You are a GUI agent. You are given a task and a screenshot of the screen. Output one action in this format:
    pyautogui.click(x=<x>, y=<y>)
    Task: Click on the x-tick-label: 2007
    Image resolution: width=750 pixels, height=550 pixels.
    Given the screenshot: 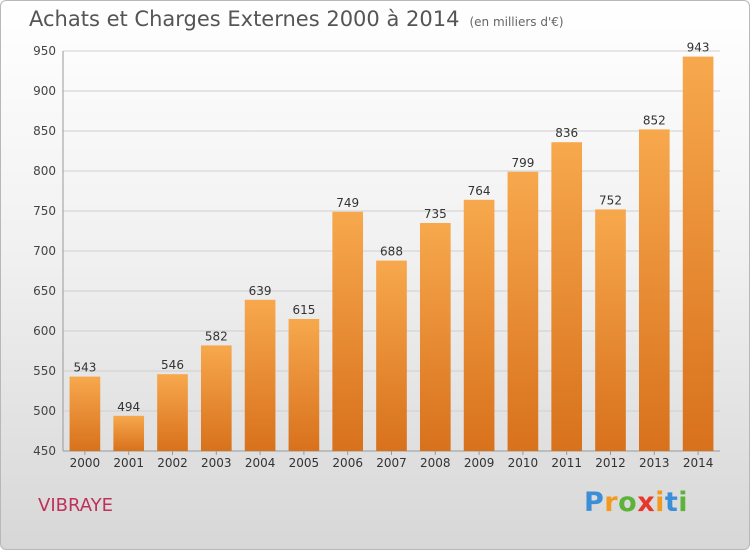 What is the action you would take?
    pyautogui.click(x=391, y=463)
    